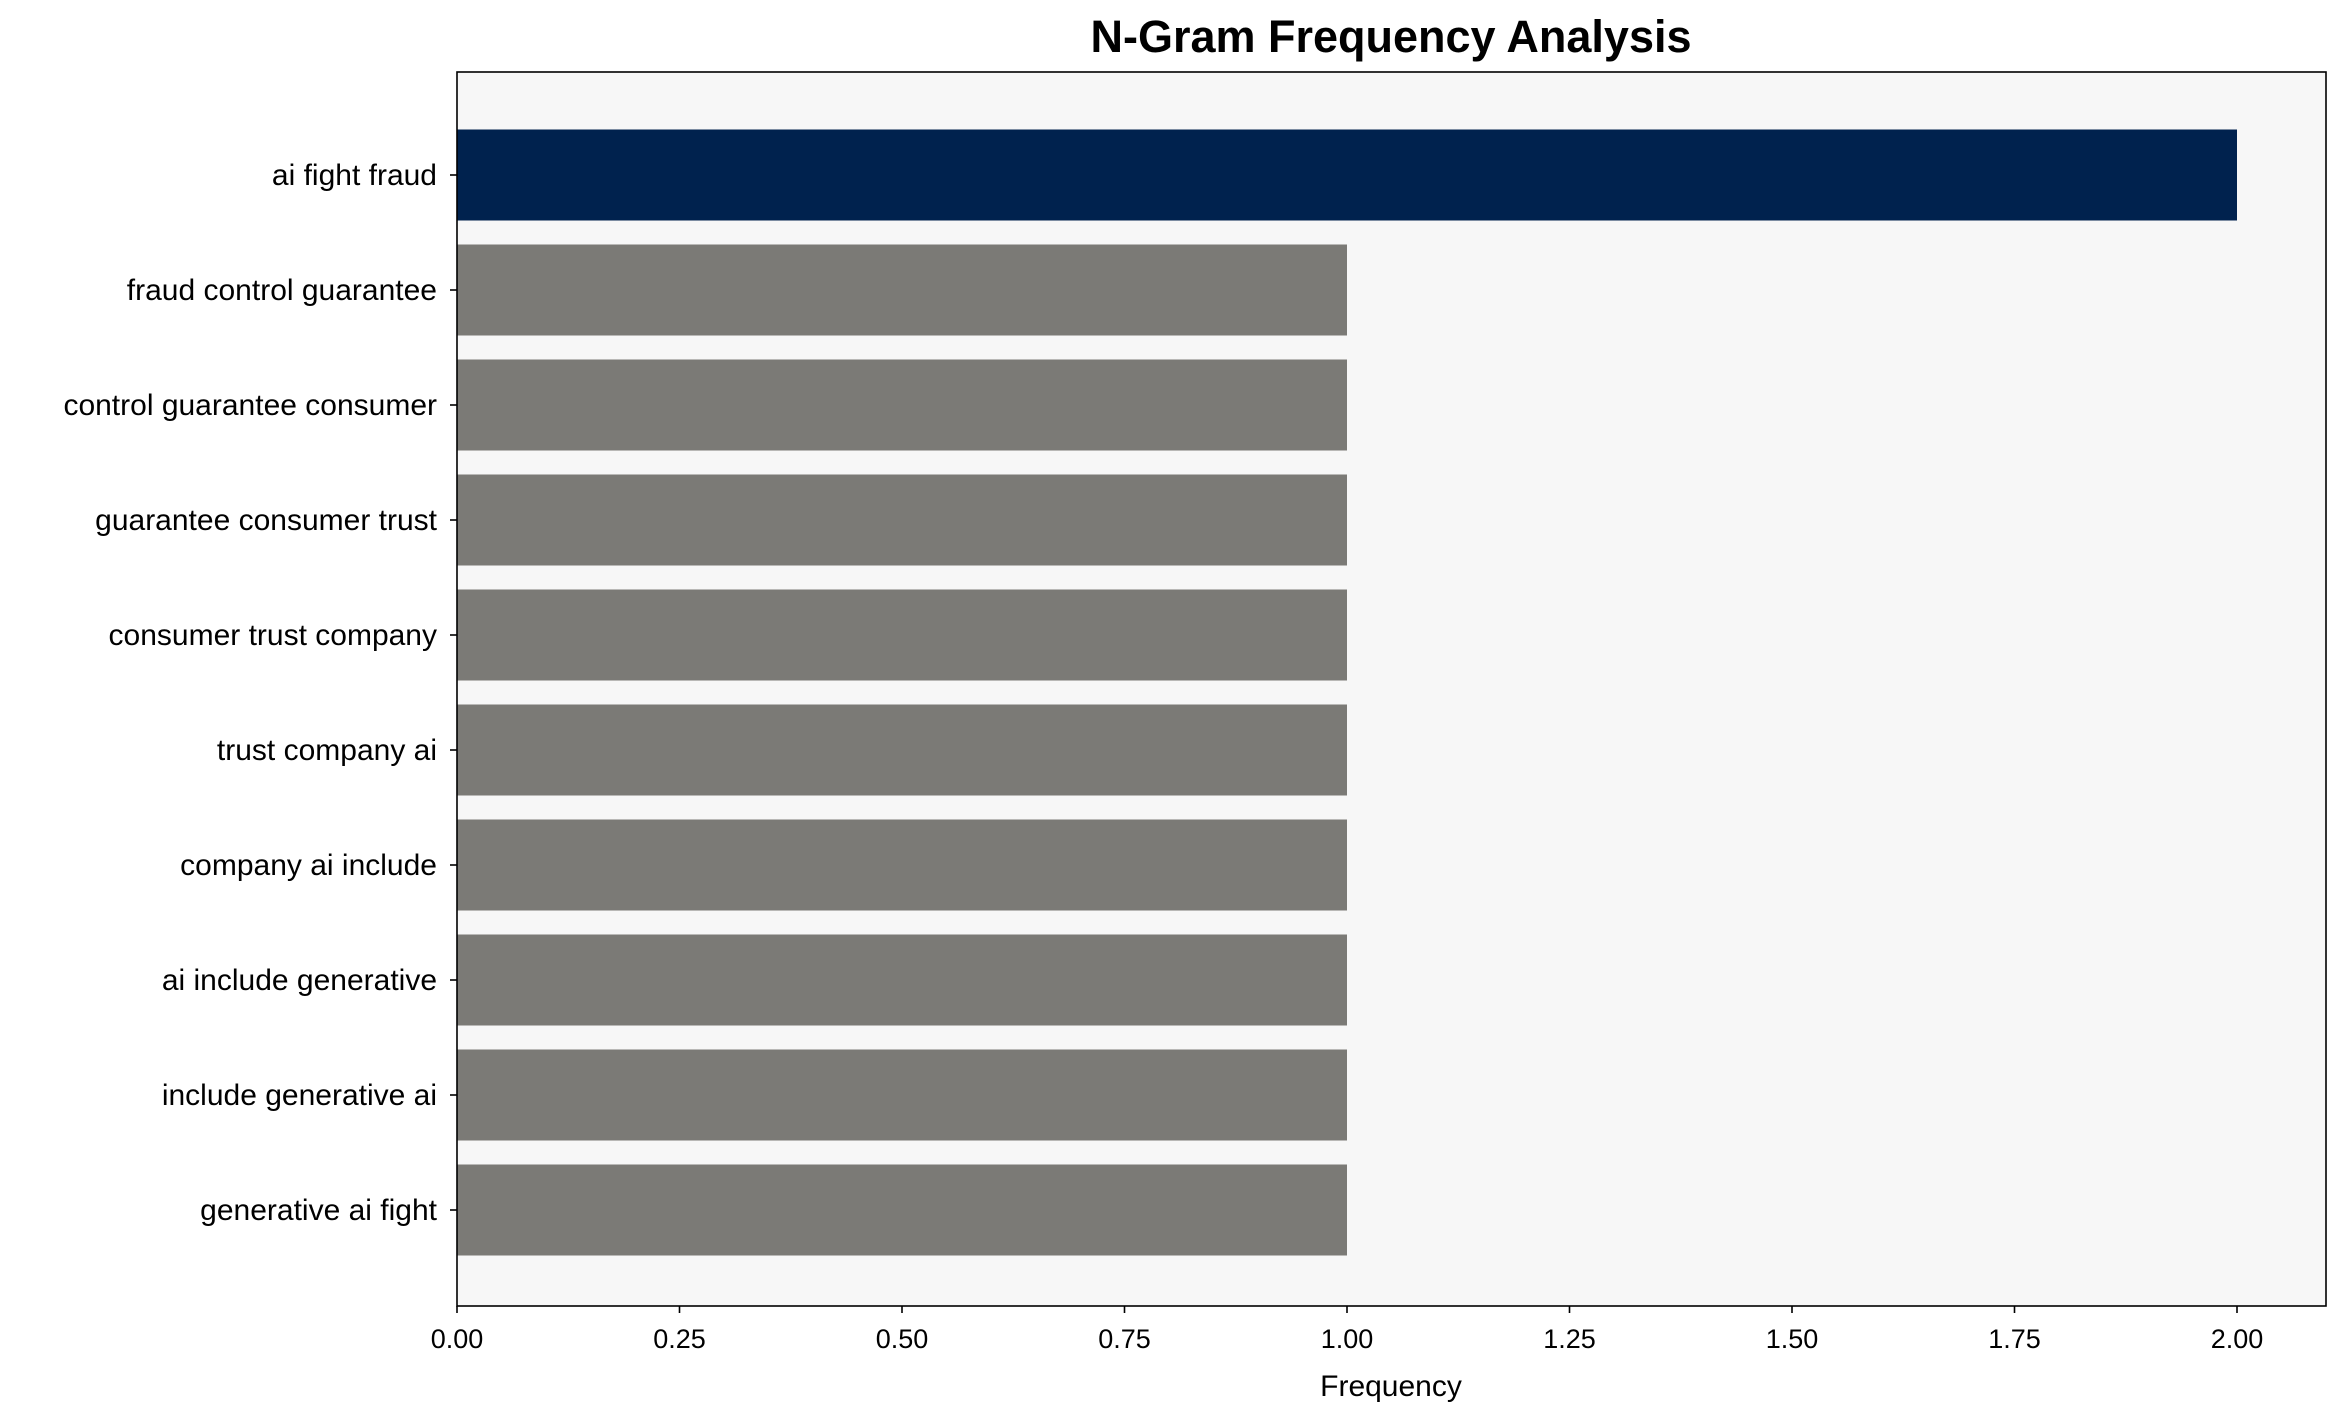  Describe the element at coordinates (282, 290) in the screenshot. I see `y-tick-label: fraud control guarantee` at that location.